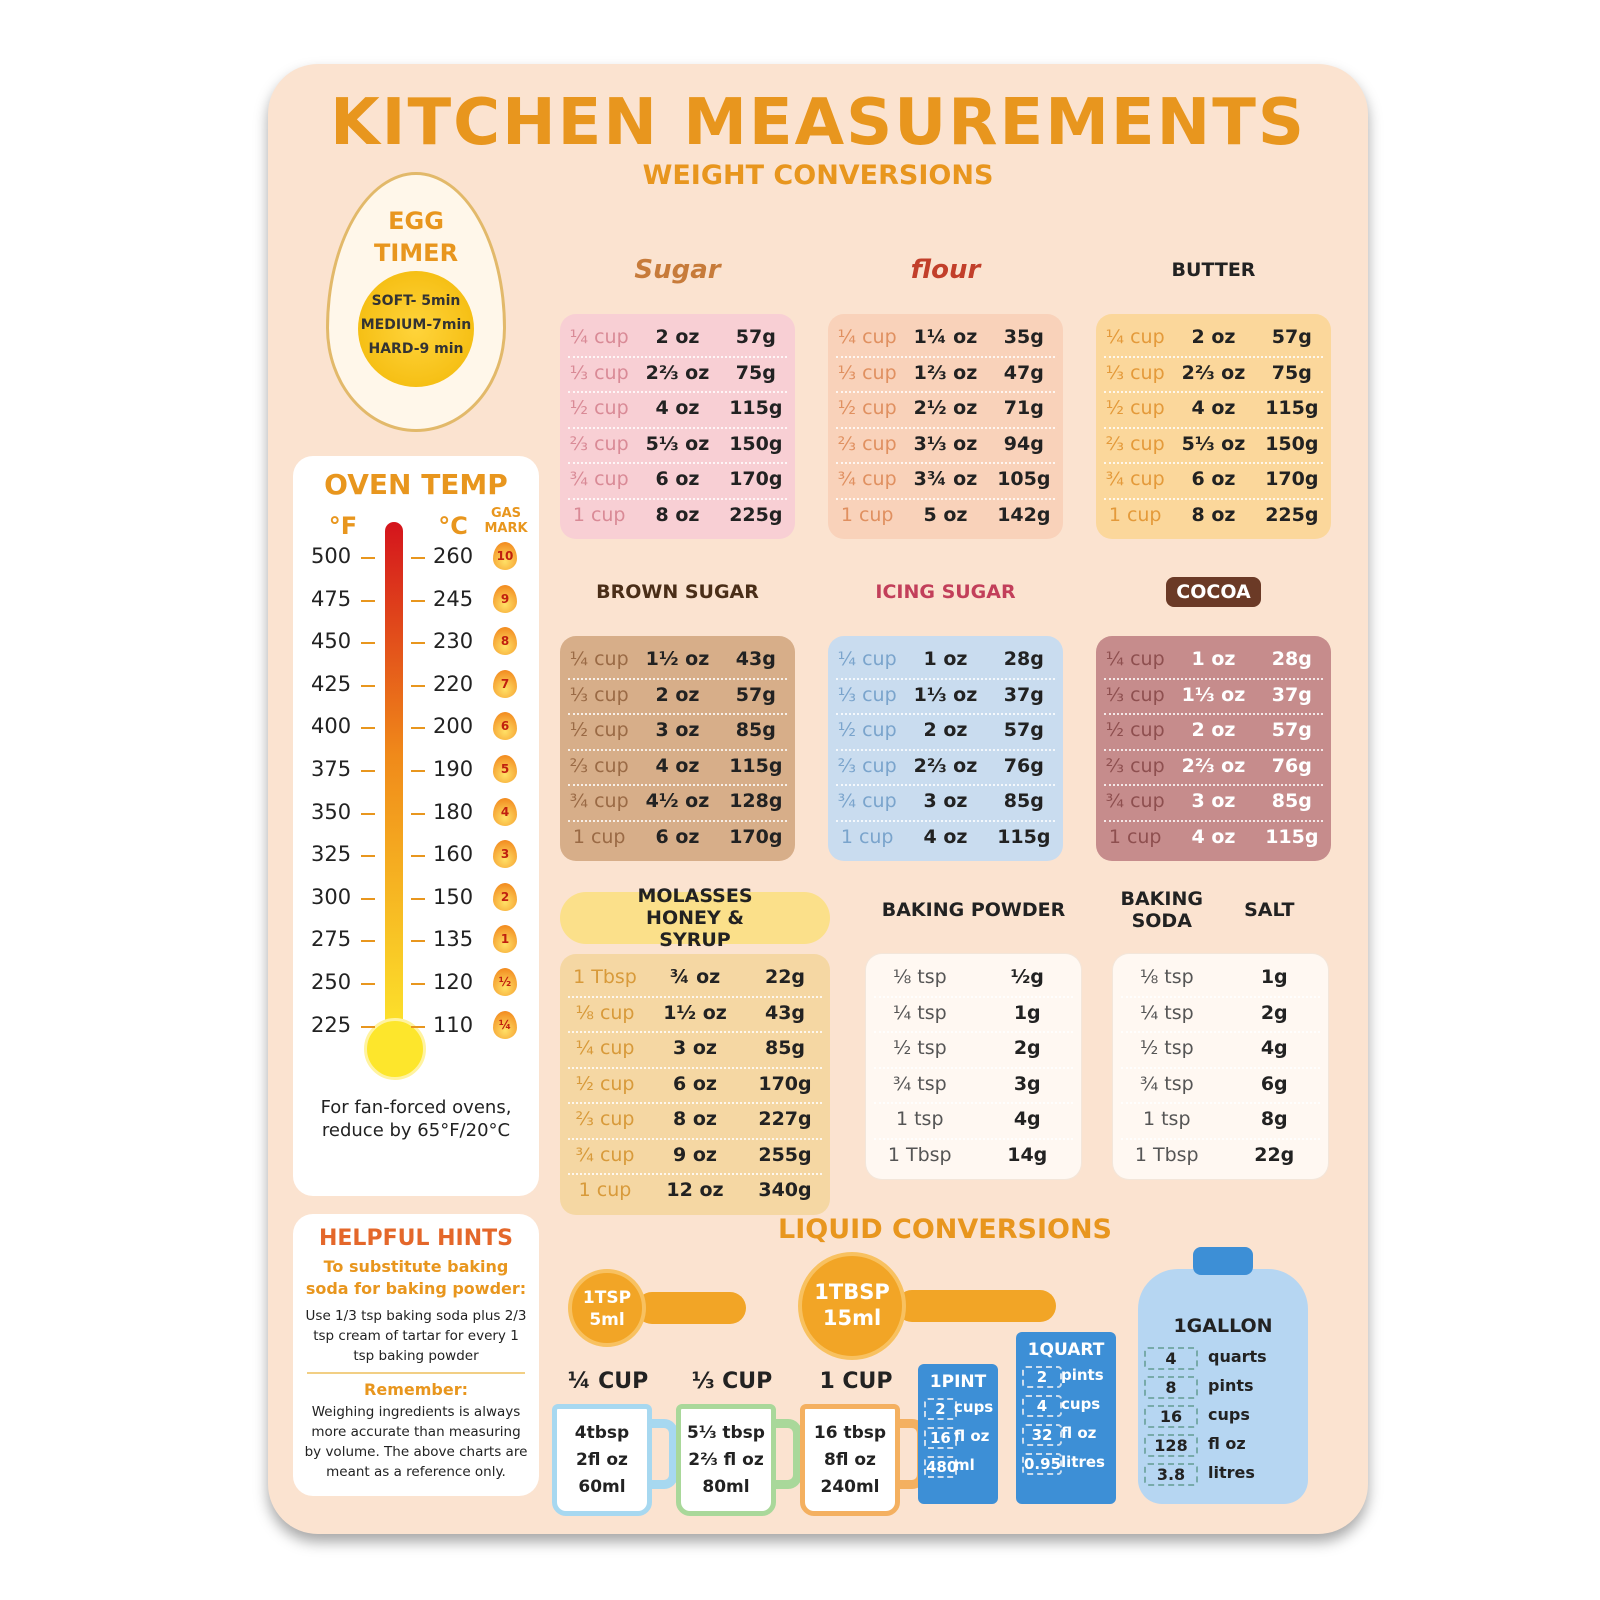 This screenshot has height=1600, width=1600. What do you see at coordinates (331, 854) in the screenshot?
I see `fahrenheit: 325` at bounding box center [331, 854].